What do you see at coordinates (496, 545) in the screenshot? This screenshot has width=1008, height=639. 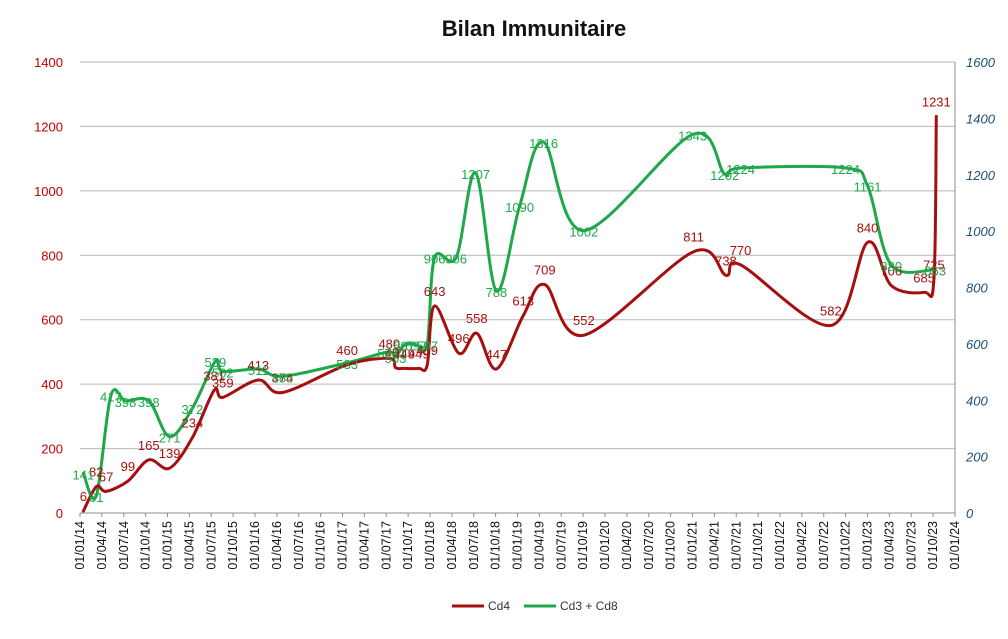 I see `x-tick-label: 01/10/18` at bounding box center [496, 545].